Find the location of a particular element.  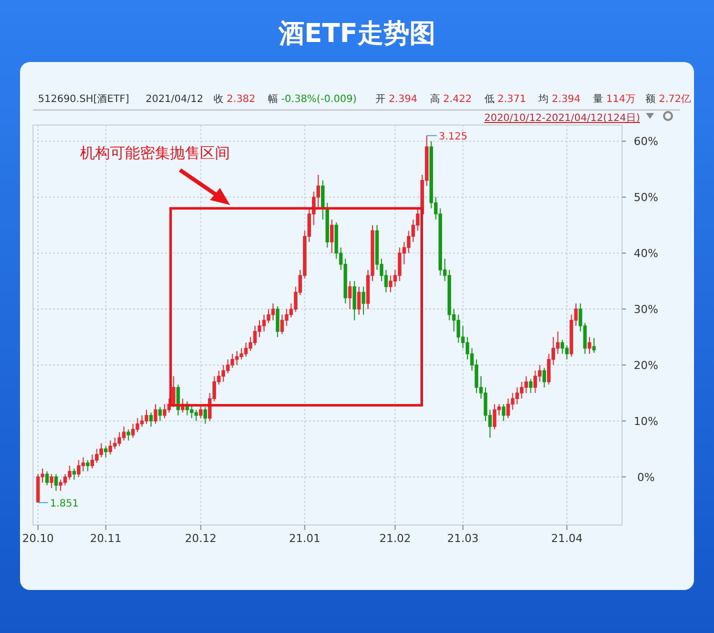

text: 量 114万 is located at coordinates (614, 99).